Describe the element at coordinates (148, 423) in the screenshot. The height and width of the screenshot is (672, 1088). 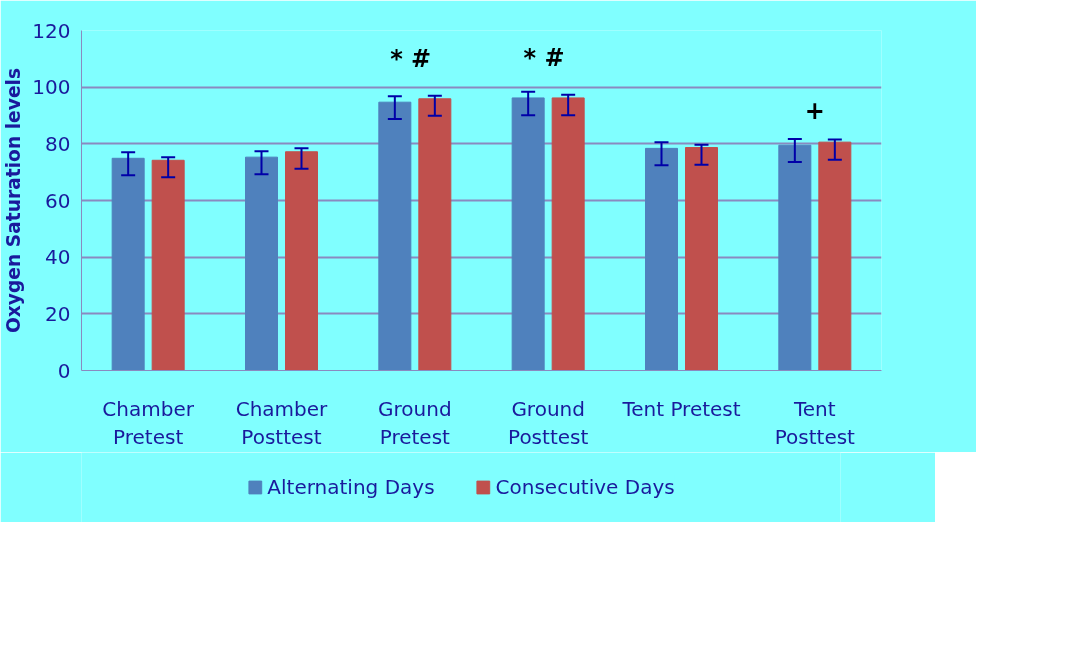
I see `x-tick-label: Chamber Pretest` at that location.